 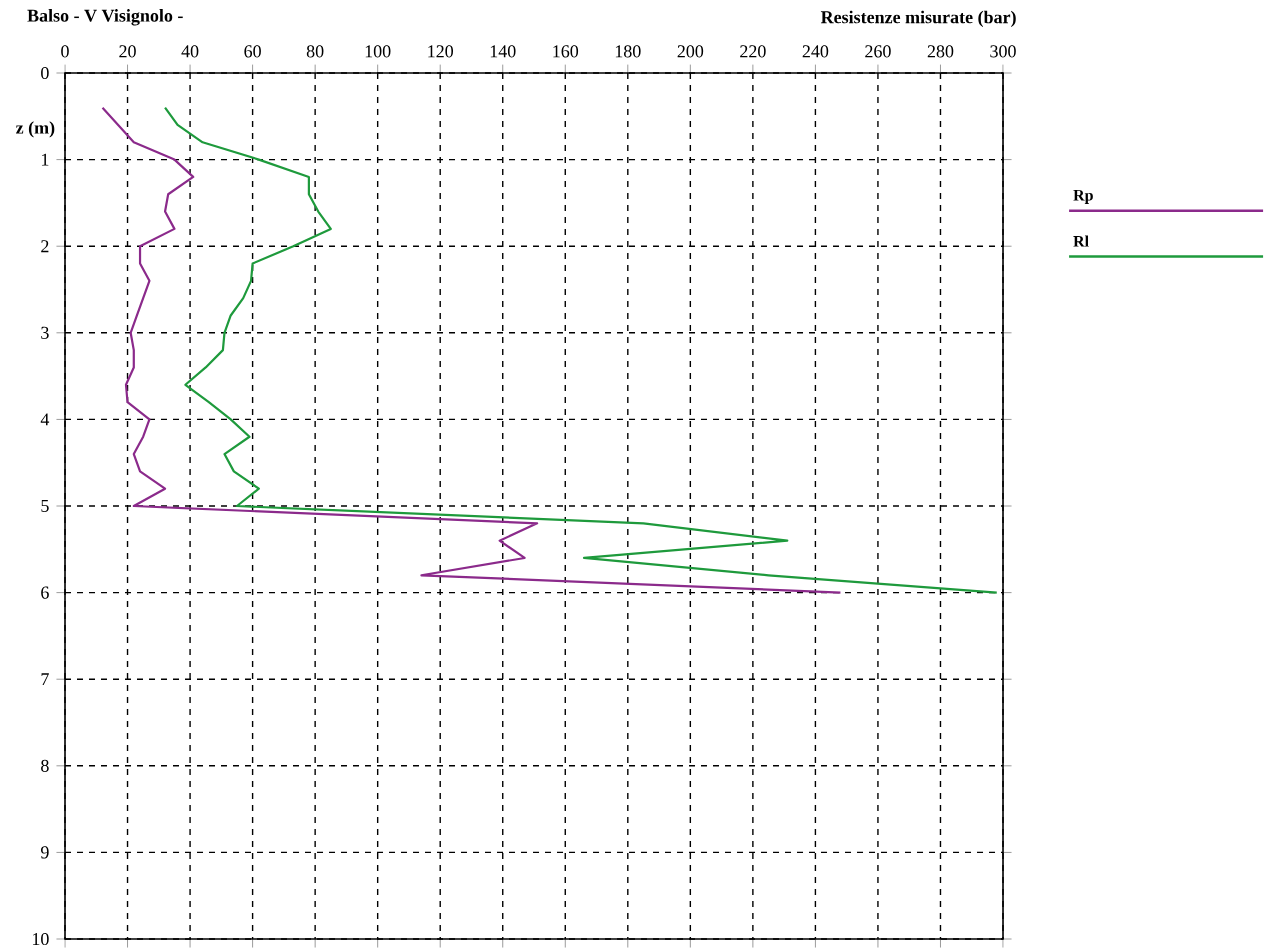 I want to click on y-axis-title: z (m), so click(x=35, y=129).